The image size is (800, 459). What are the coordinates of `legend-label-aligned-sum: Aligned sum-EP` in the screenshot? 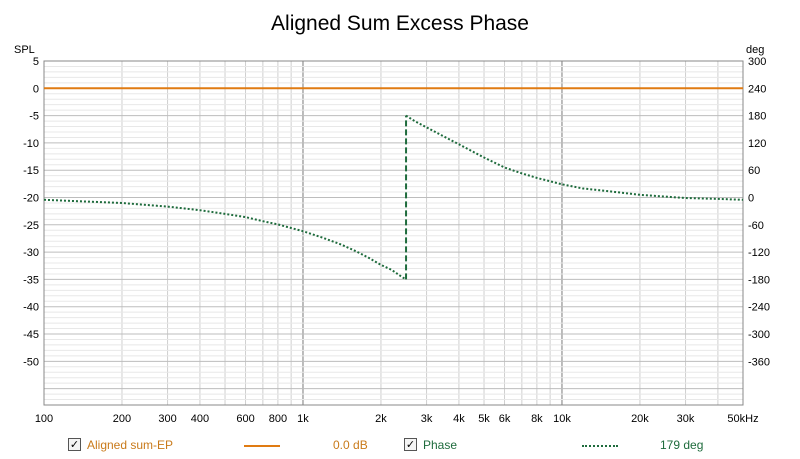 It's located at (130, 445).